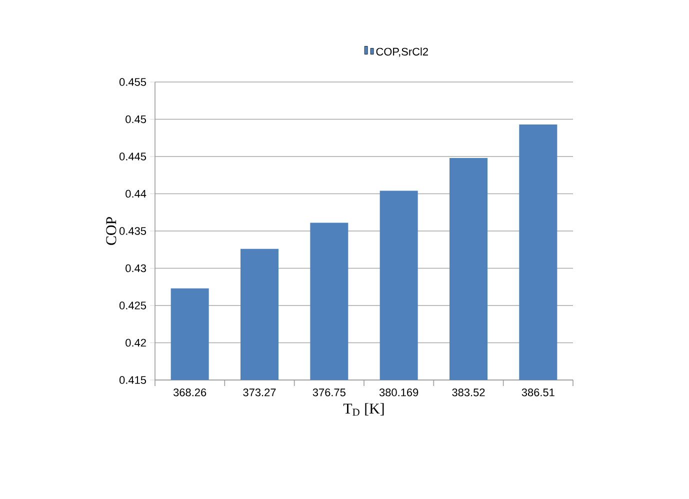  I want to click on y-tick-label: 0.44, so click(136, 194).